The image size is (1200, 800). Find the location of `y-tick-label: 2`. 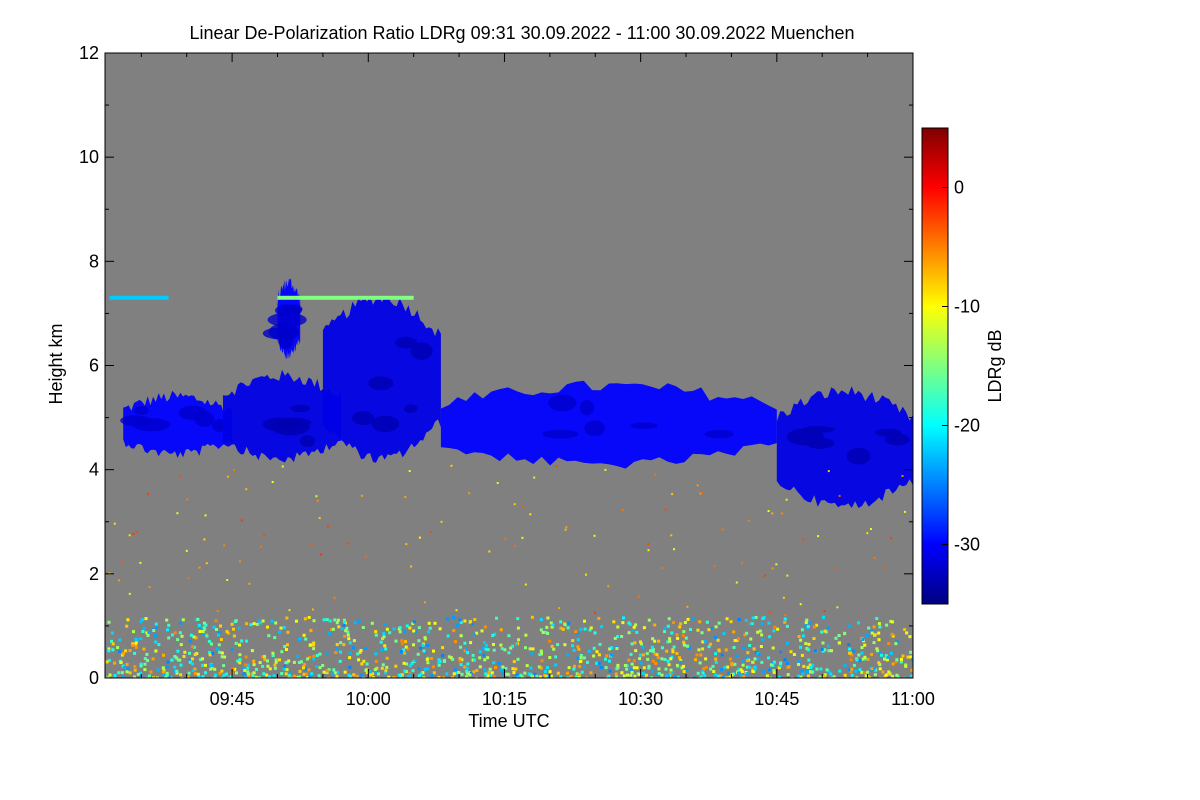

y-tick-label: 2 is located at coordinates (94, 574).